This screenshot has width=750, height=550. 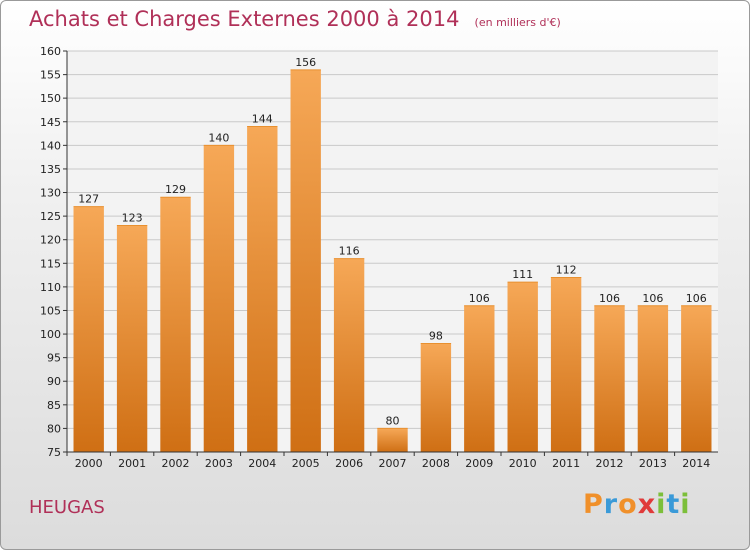 I want to click on x-tick-label: 2010, so click(x=523, y=463).